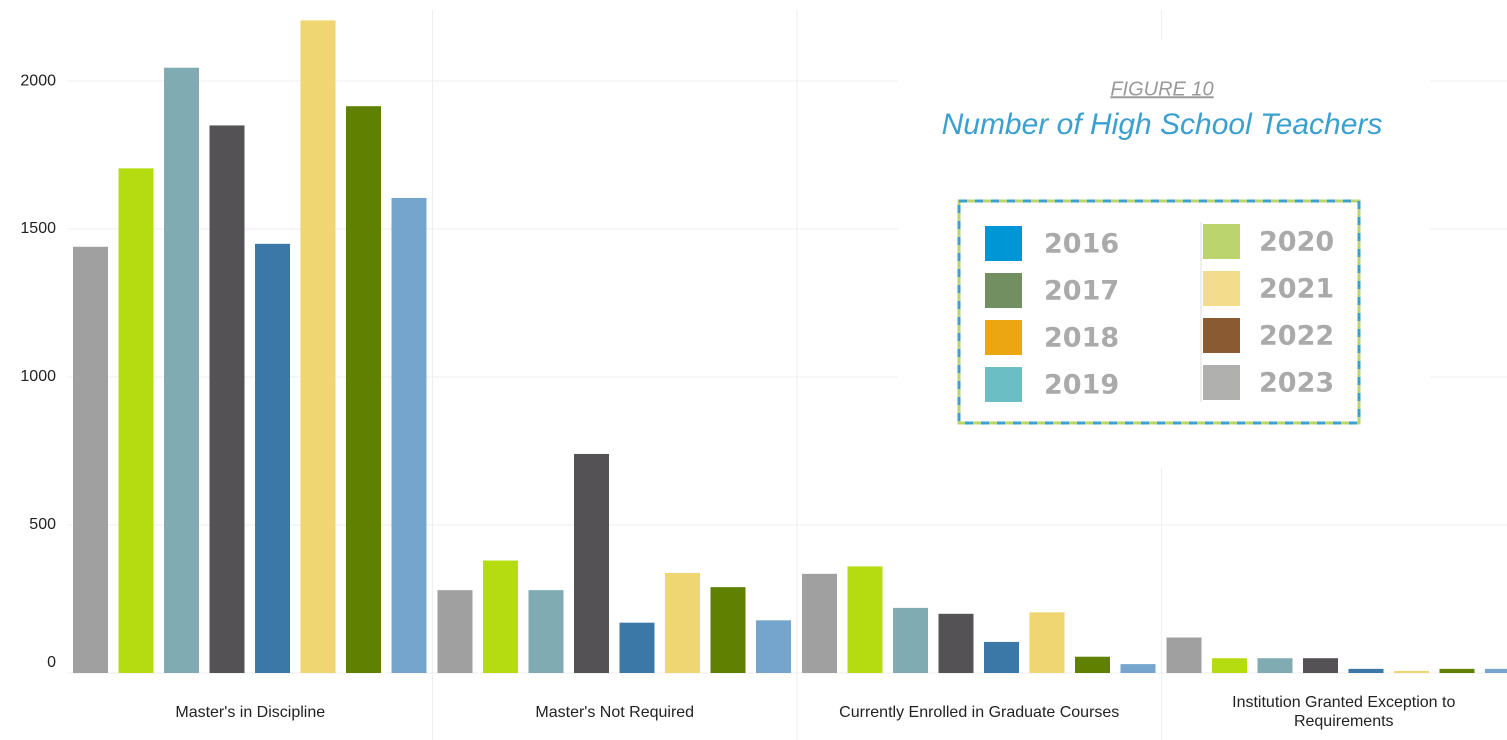  I want to click on legend-label: 2021, so click(1296, 289).